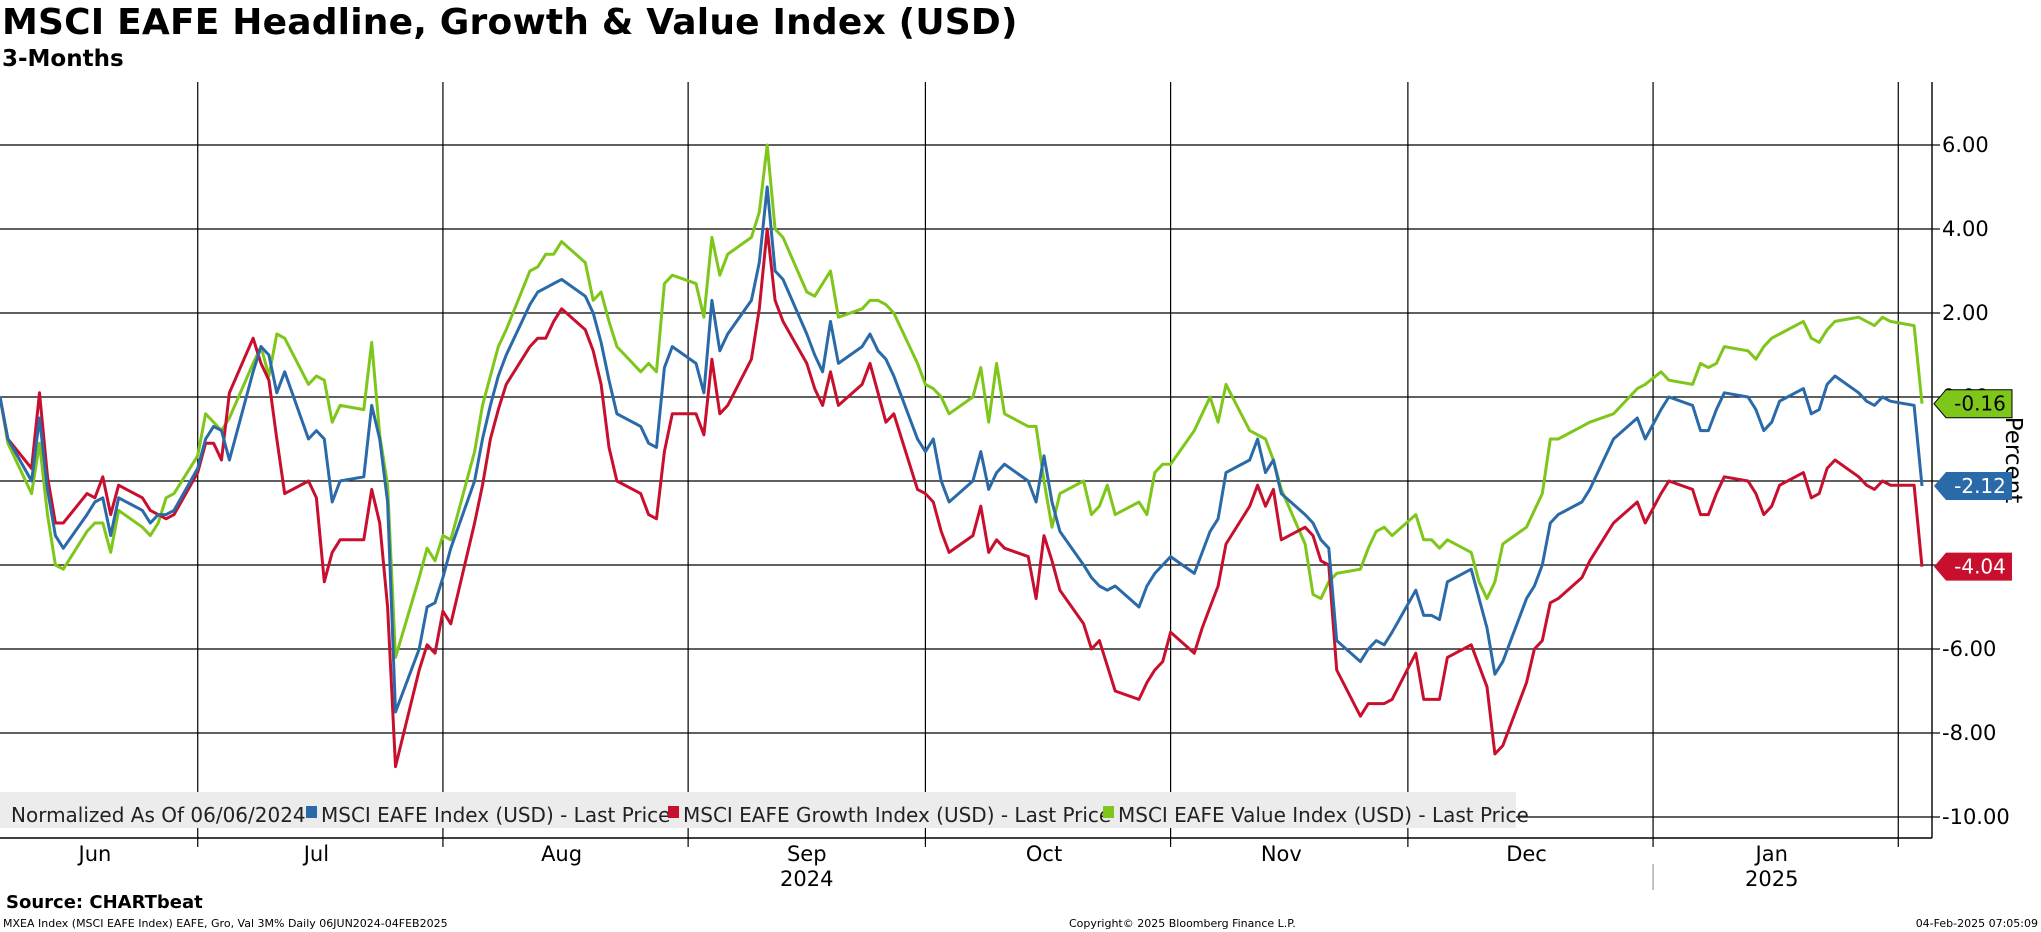 The image size is (2041, 932). I want to click on chart-subtitle: 3-Months, so click(63, 59).